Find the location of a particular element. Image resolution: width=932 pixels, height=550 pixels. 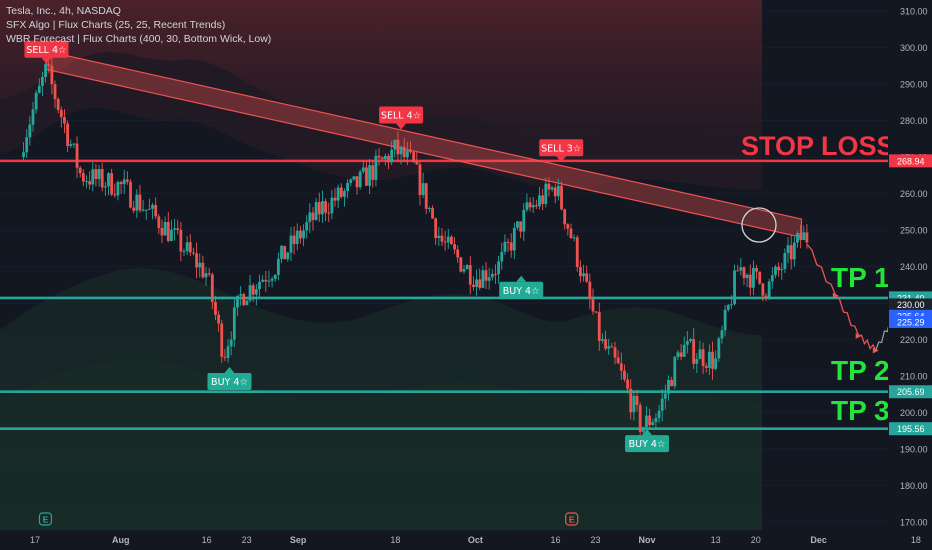

time-tick-label: 16 is located at coordinates (556, 540).